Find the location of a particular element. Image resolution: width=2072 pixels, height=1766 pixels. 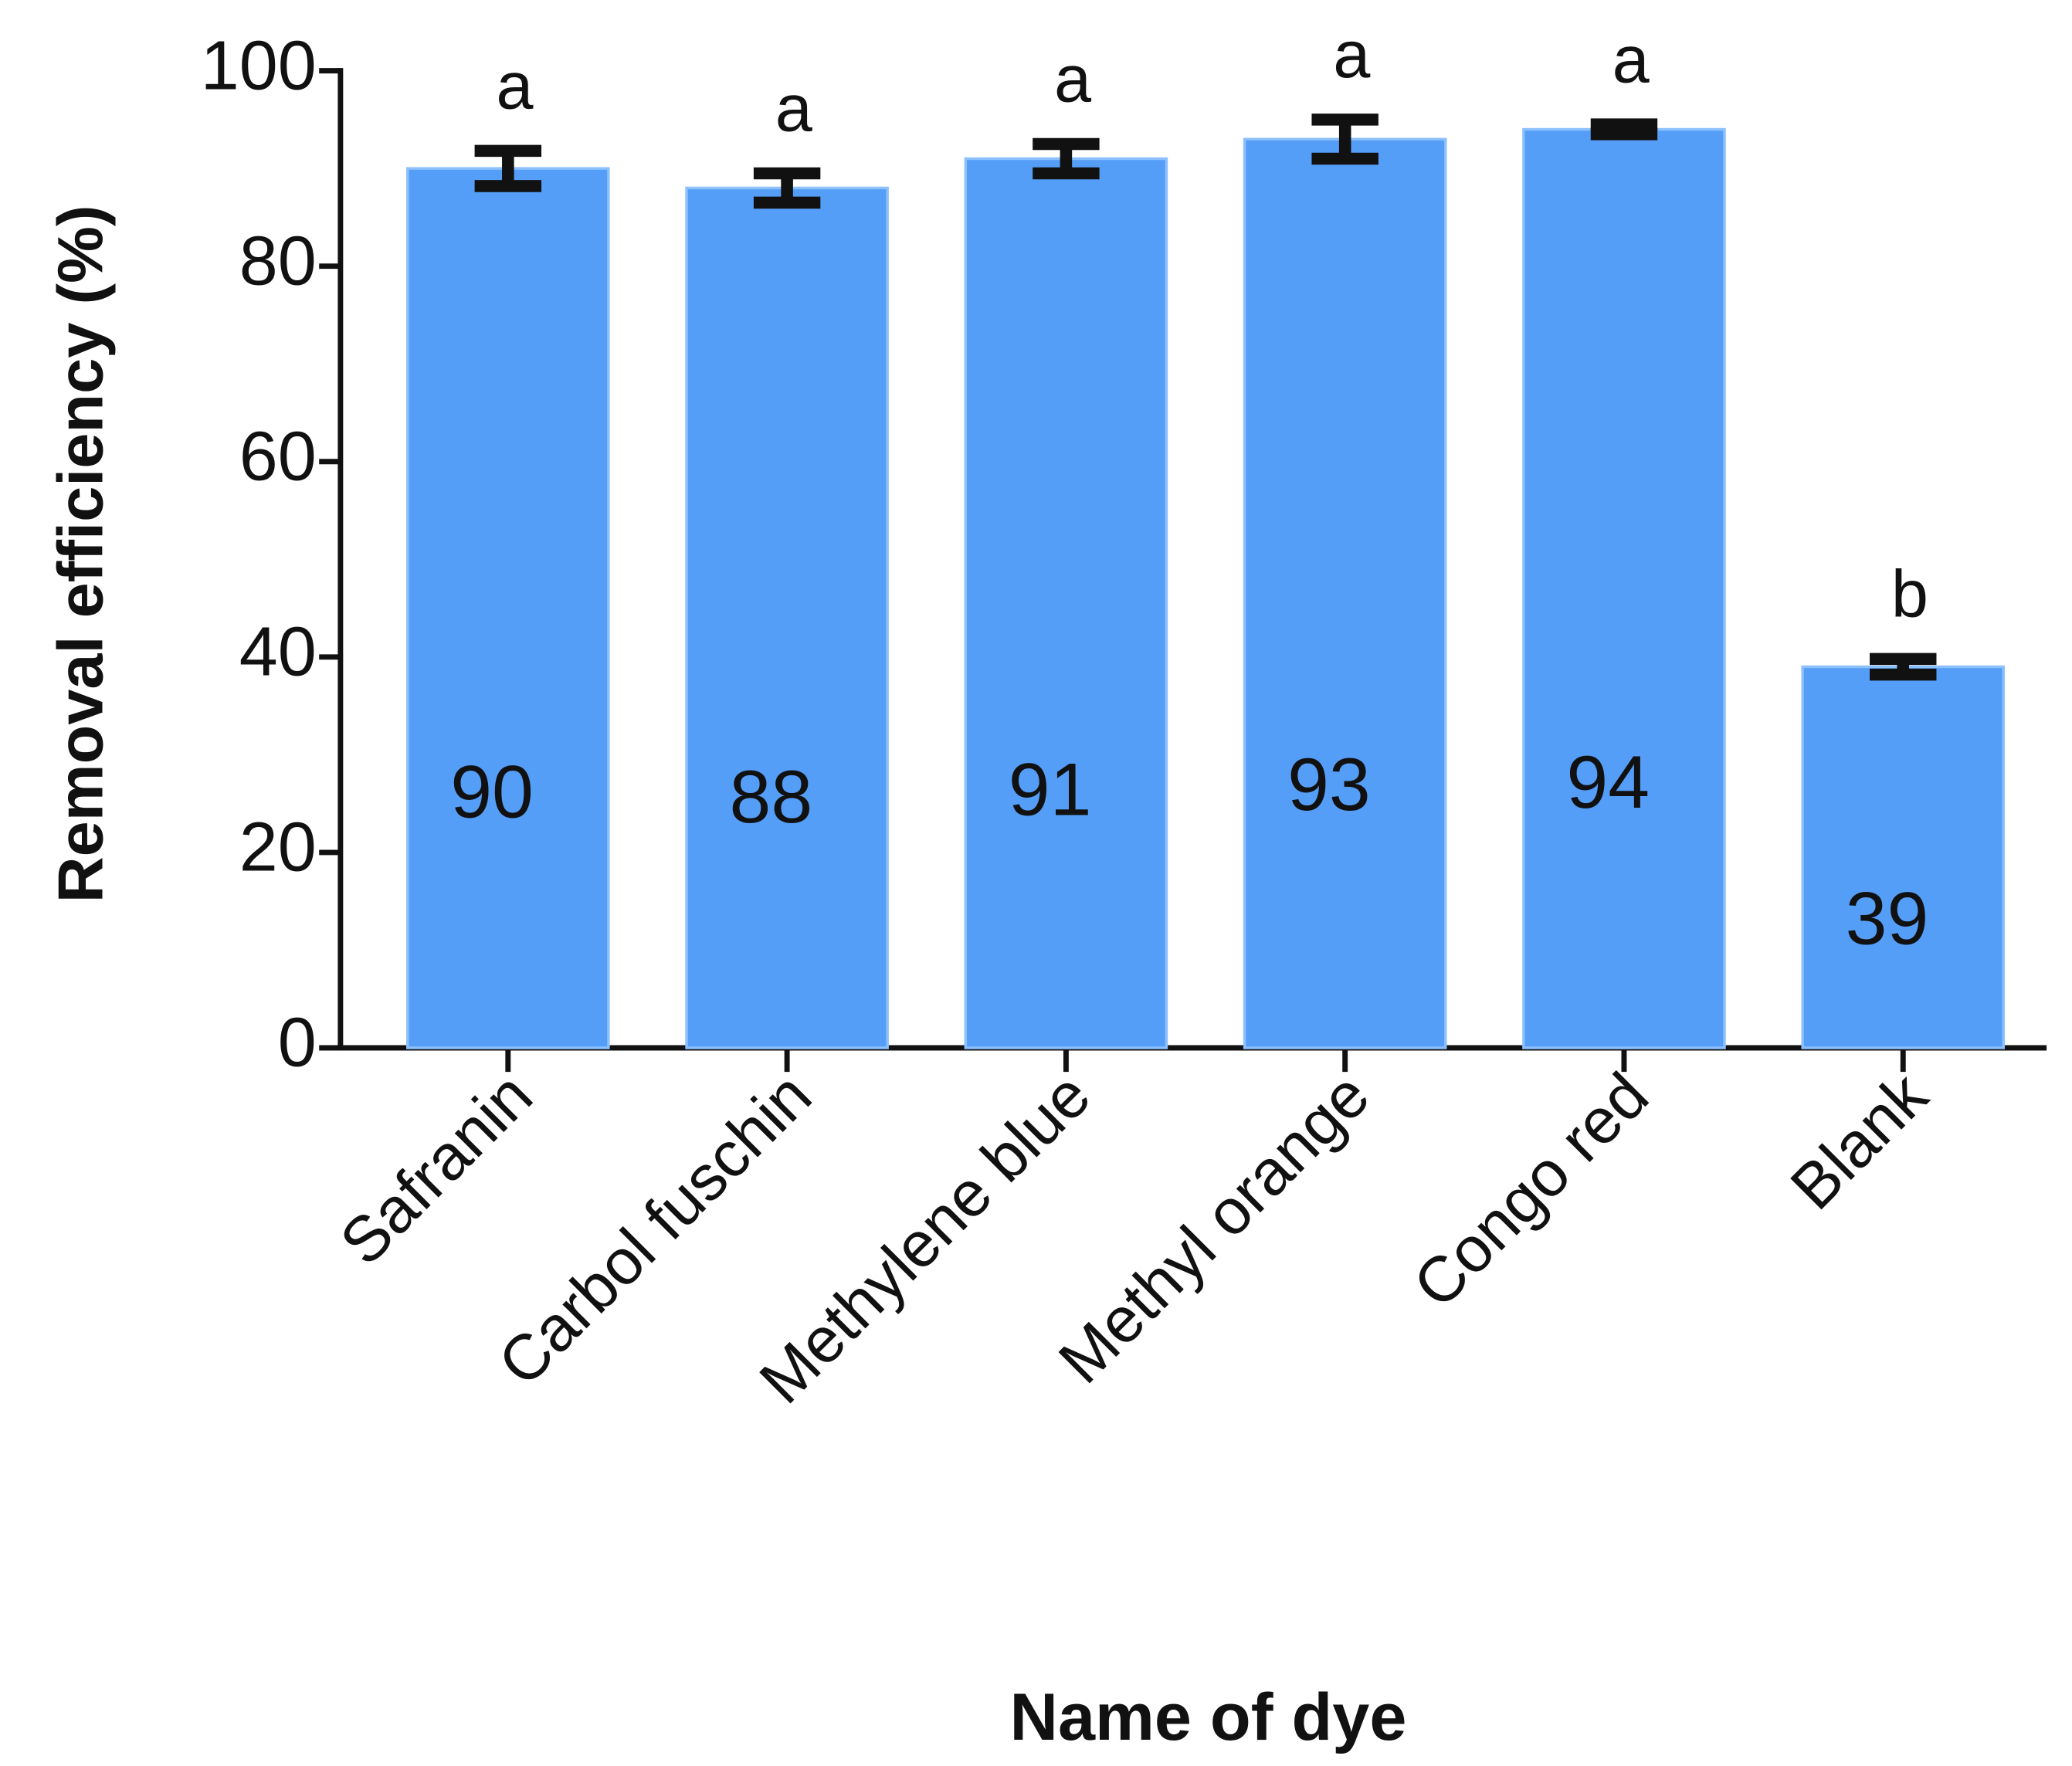

x-tick-label: Blank is located at coordinates (1859, 1141).